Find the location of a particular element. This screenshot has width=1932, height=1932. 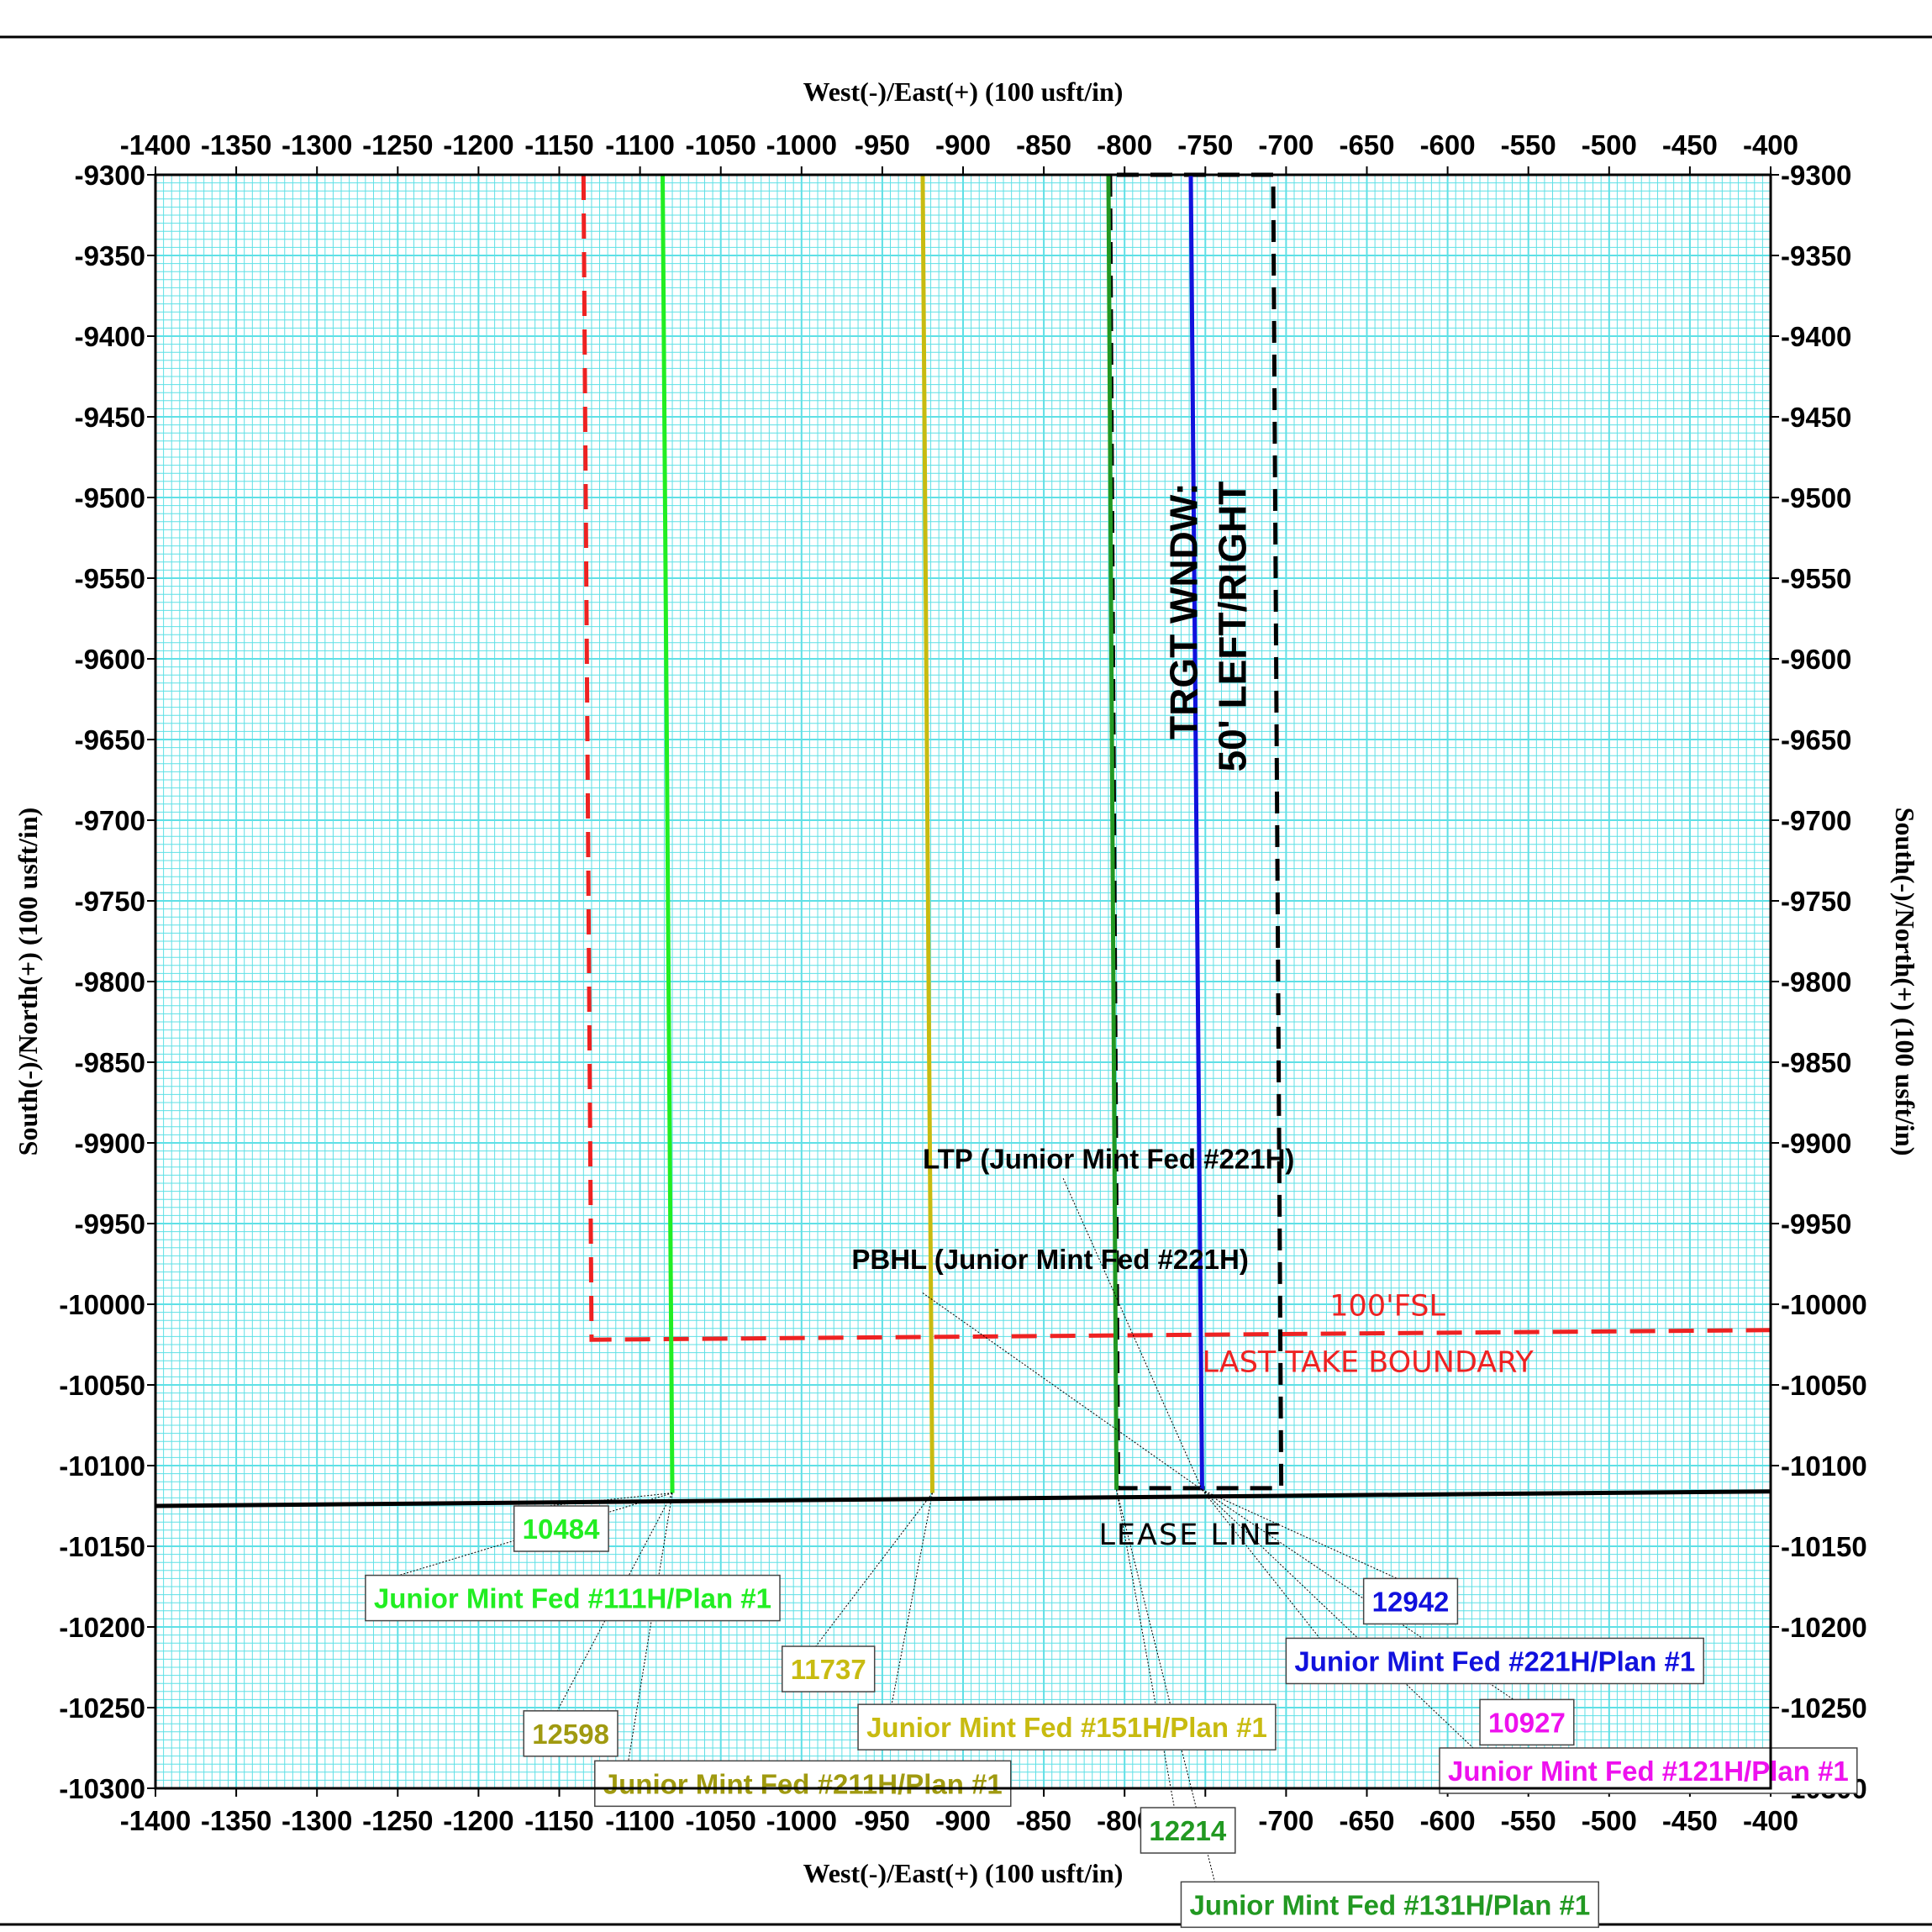

x-tick-label-bottom: -700 is located at coordinates (1285, 1820).